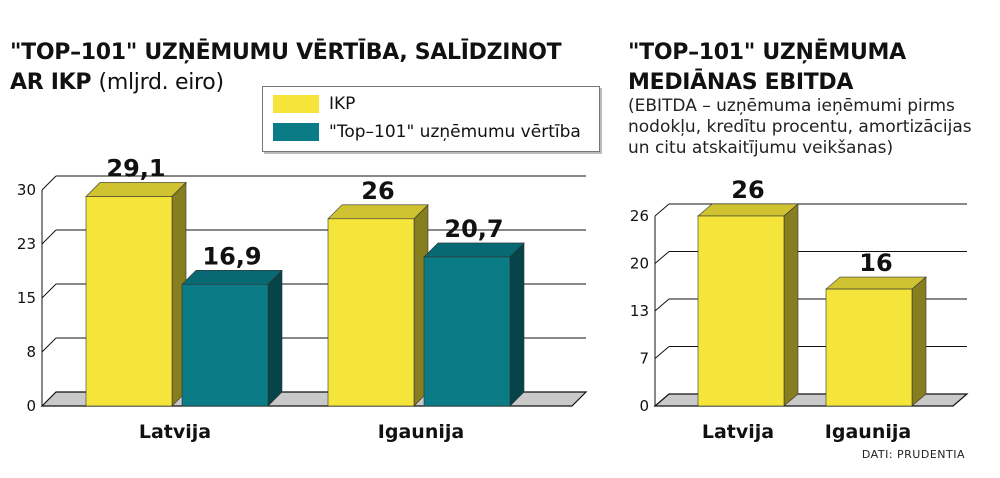 The height and width of the screenshot is (478, 1000). I want to click on legend-swatch-ikp, so click(296, 104).